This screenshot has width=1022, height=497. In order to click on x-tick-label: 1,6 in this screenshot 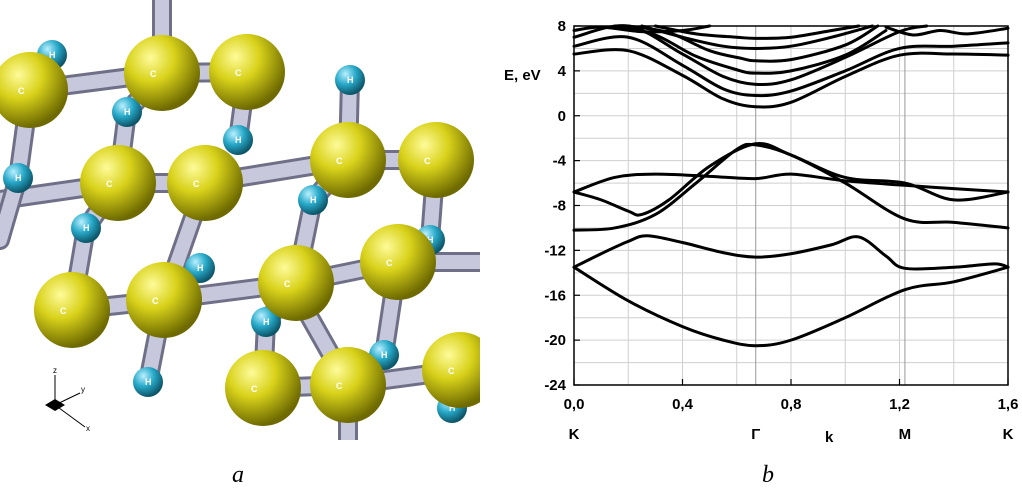, I will do `click(1008, 404)`.